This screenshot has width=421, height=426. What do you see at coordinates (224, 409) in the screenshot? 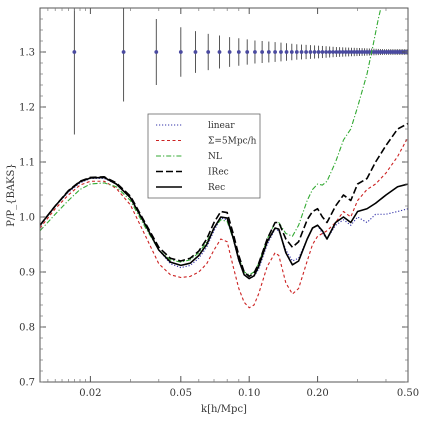
I see `x-axis-label: k[h/Mpc]` at bounding box center [224, 409].